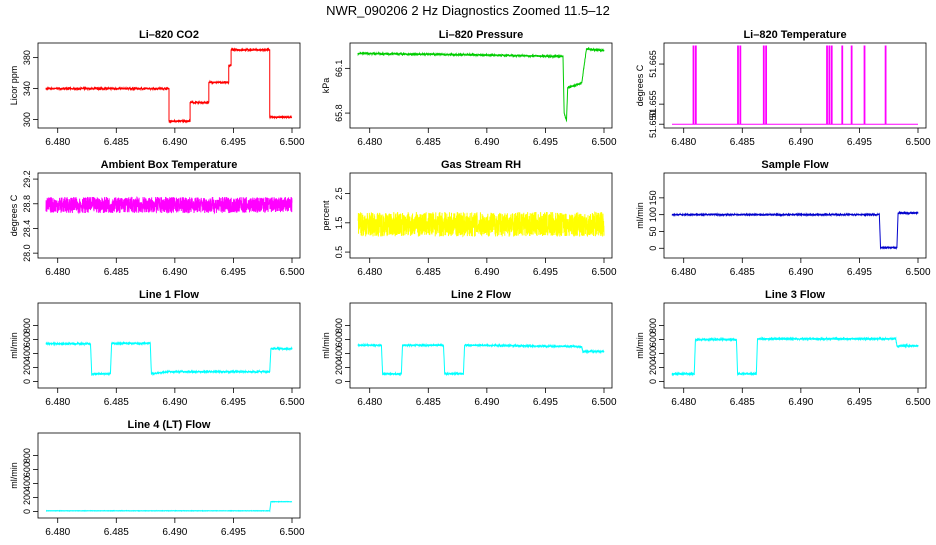 The width and height of the screenshot is (936, 545). Describe the element at coordinates (794, 35) in the screenshot. I see `chart-title: Li–820 Temperature` at that location.